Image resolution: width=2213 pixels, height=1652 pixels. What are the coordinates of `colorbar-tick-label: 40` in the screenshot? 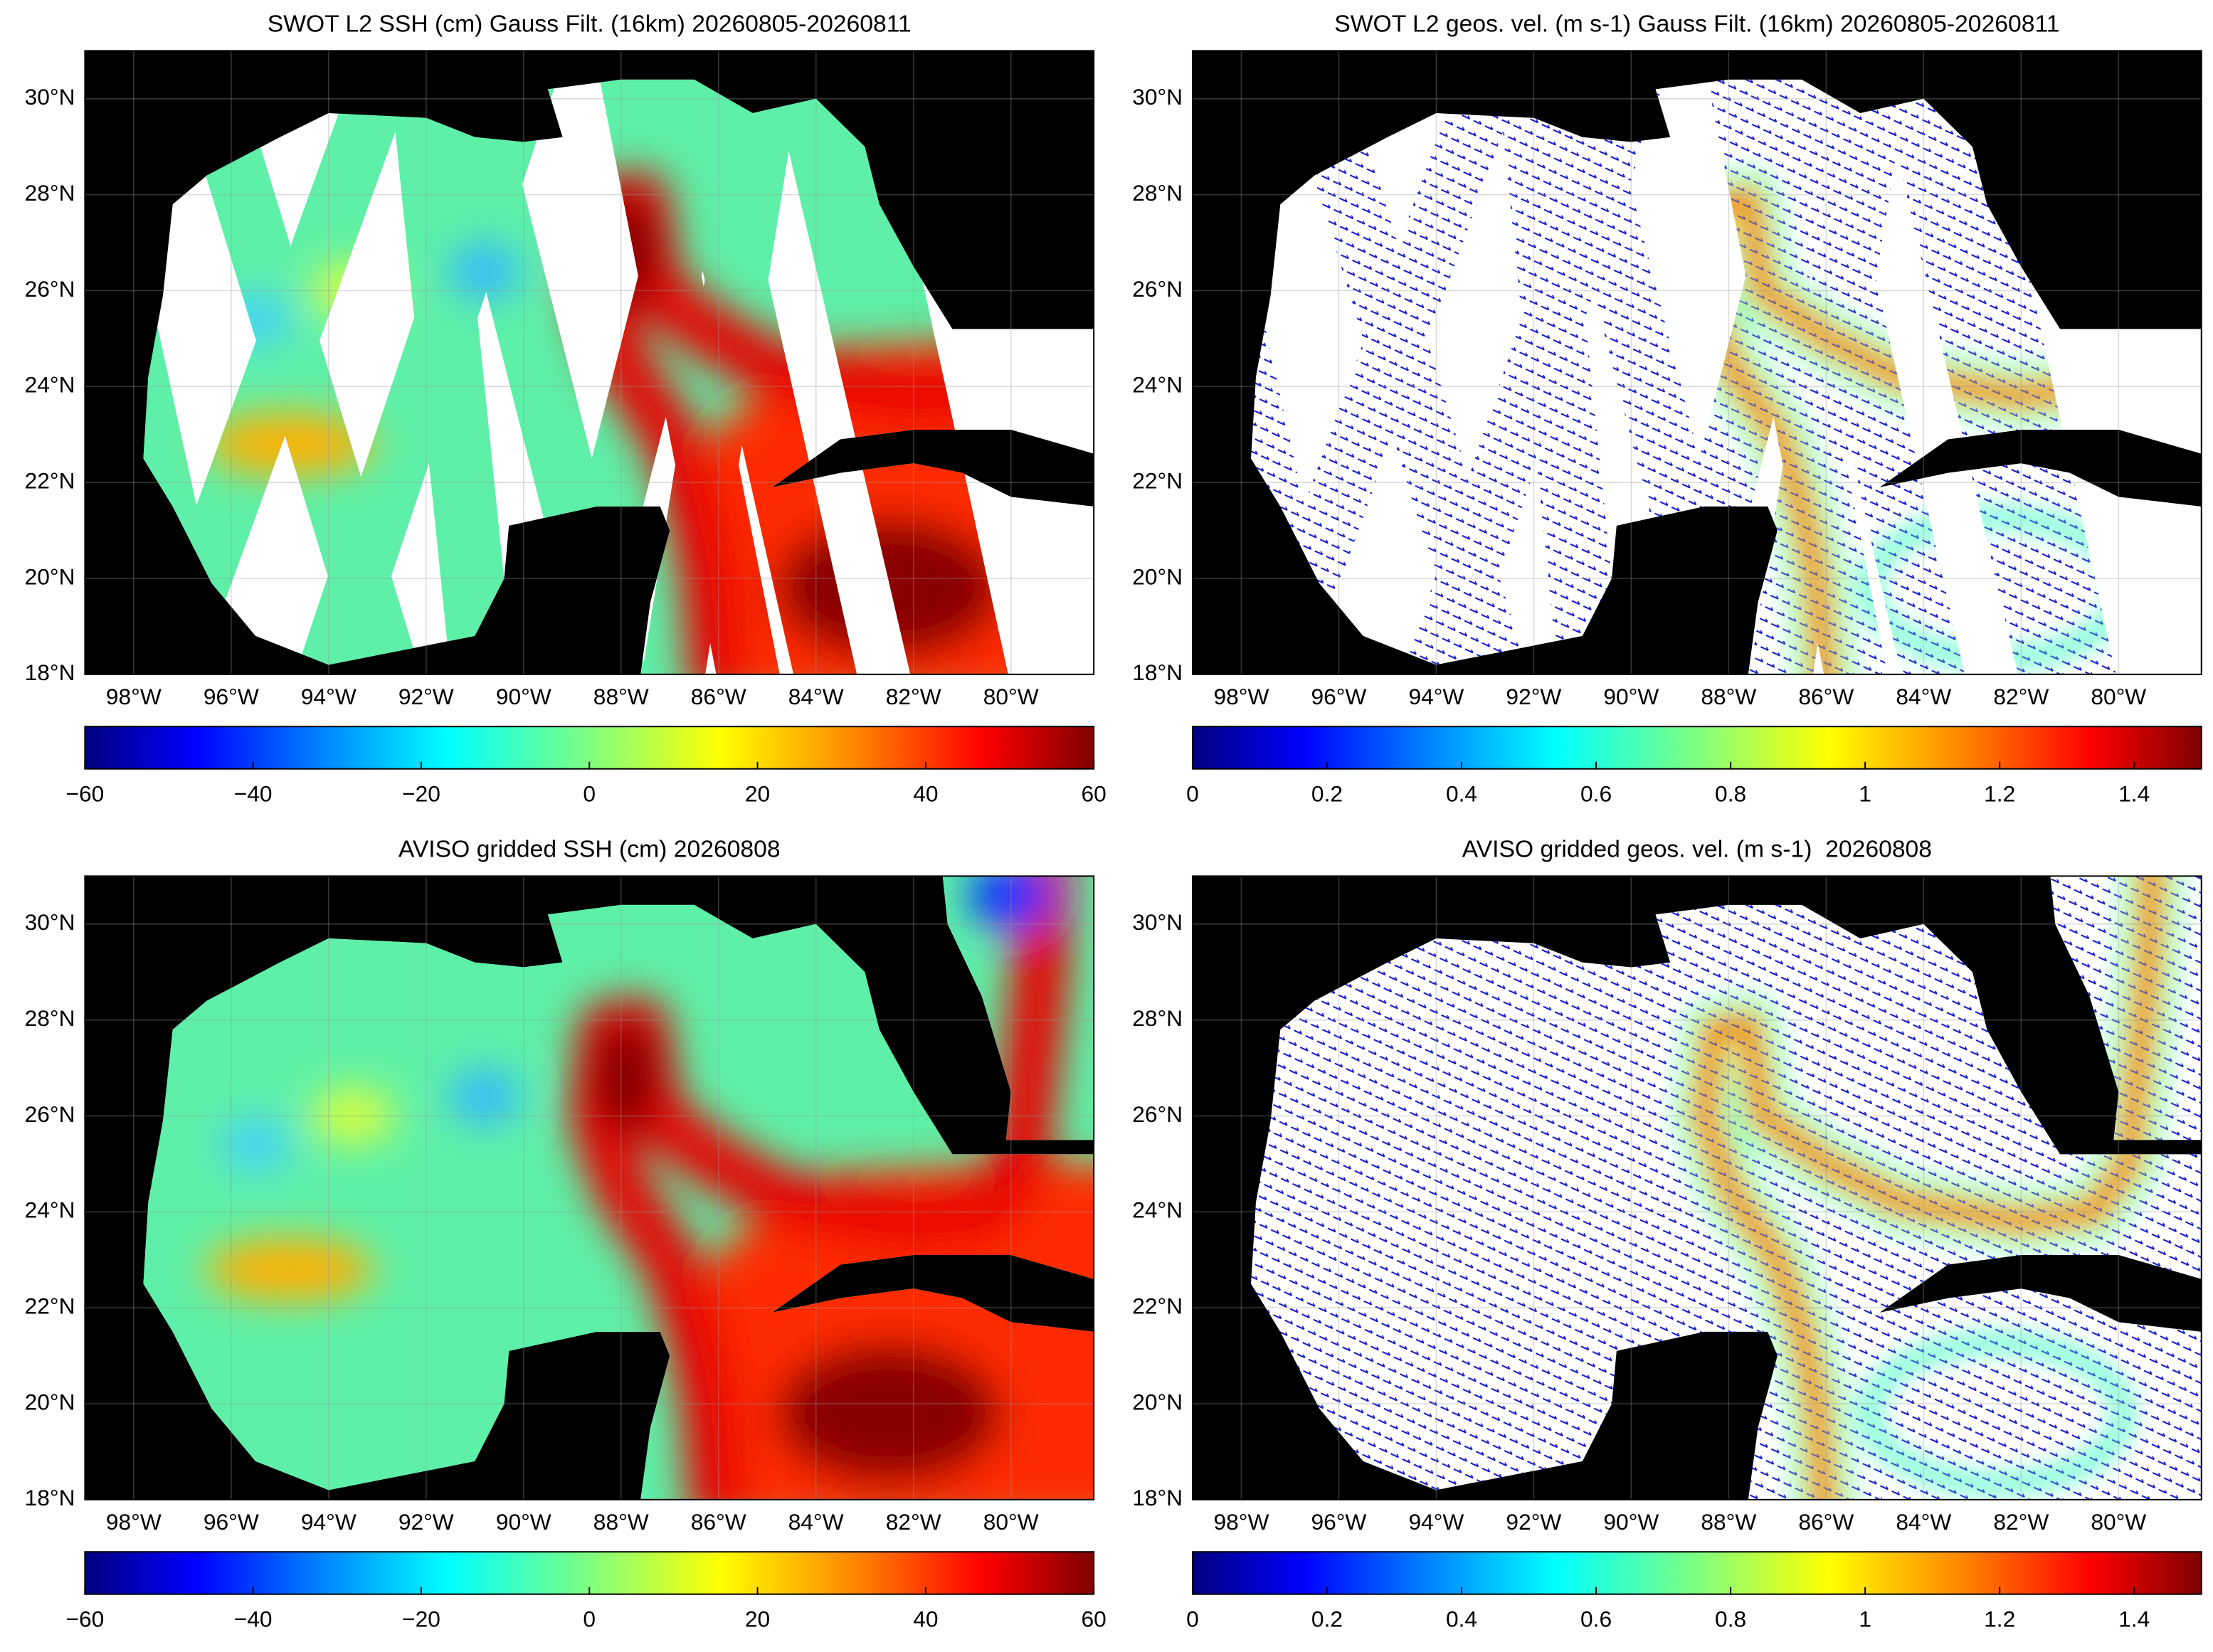 It's located at (925, 1619).